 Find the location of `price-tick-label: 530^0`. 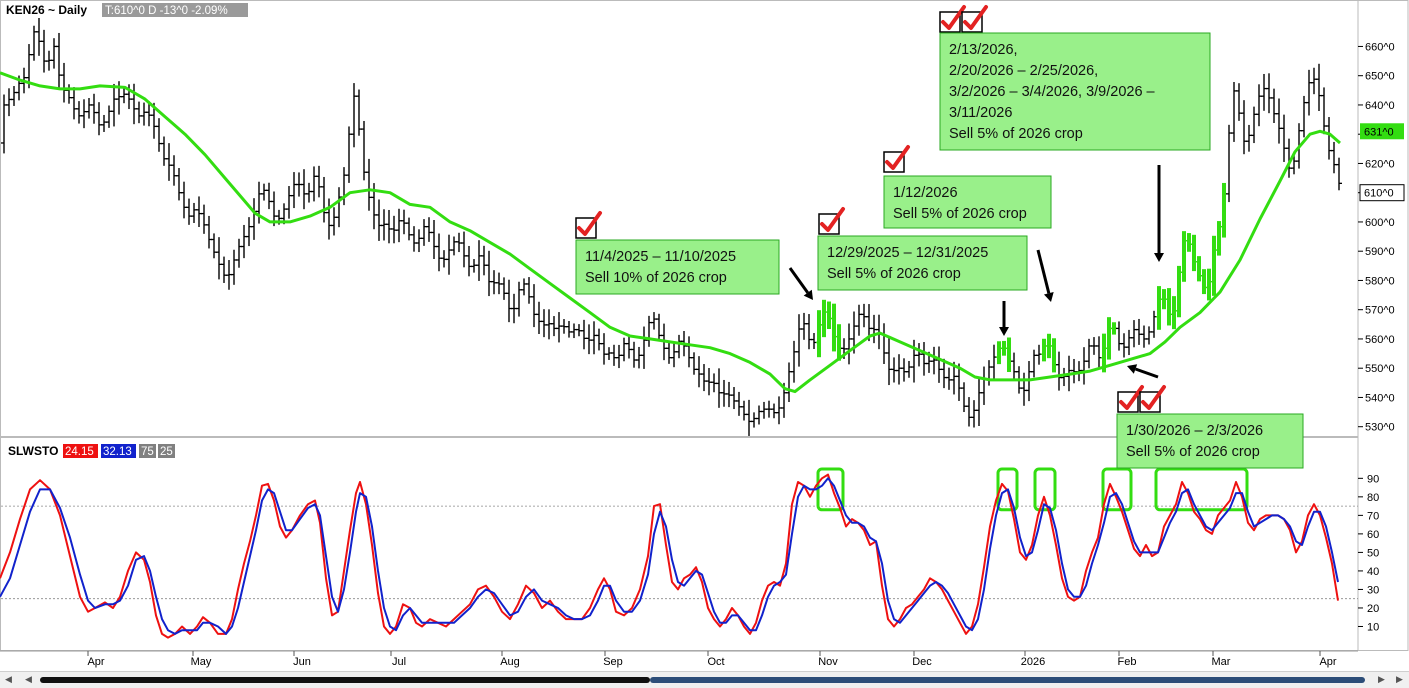

price-tick-label: 530^0 is located at coordinates (1380, 428).